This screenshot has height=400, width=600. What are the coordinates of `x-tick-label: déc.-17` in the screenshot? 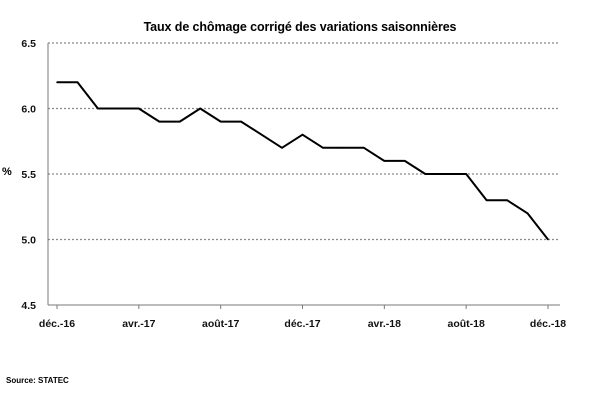 It's located at (302, 324).